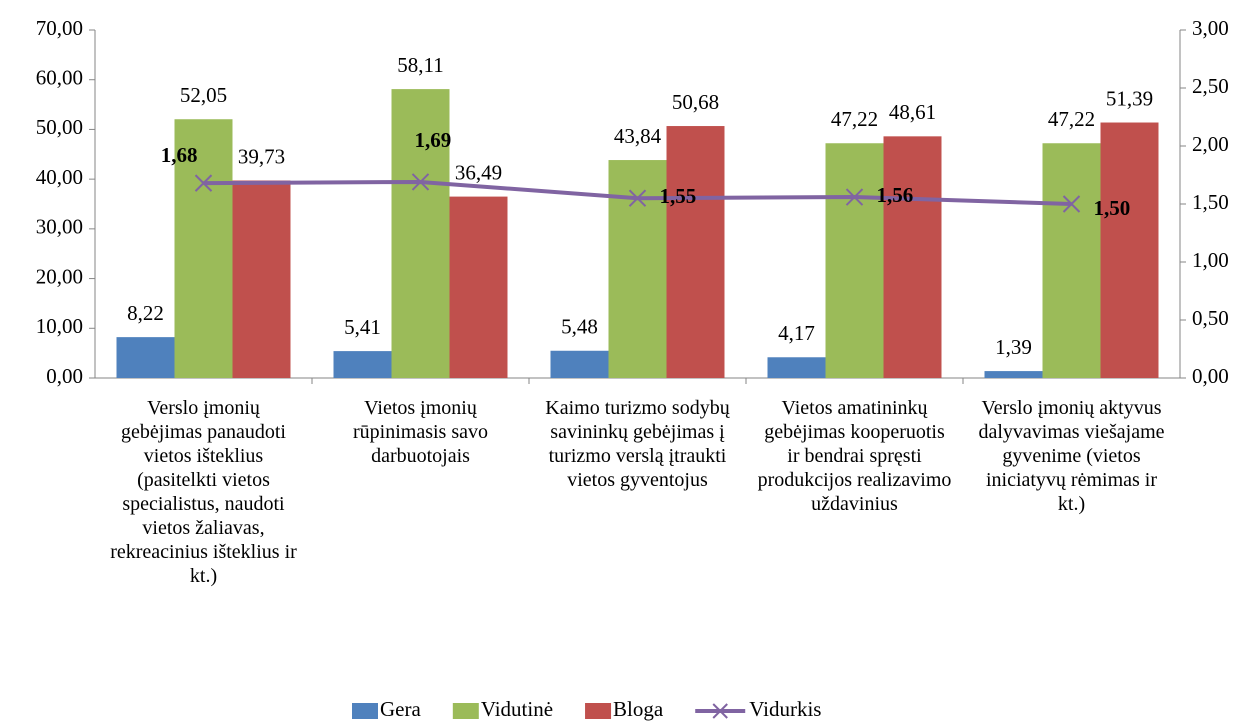 This screenshot has width=1253, height=722. I want to click on line-value-label: 1,50, so click(1112, 208).